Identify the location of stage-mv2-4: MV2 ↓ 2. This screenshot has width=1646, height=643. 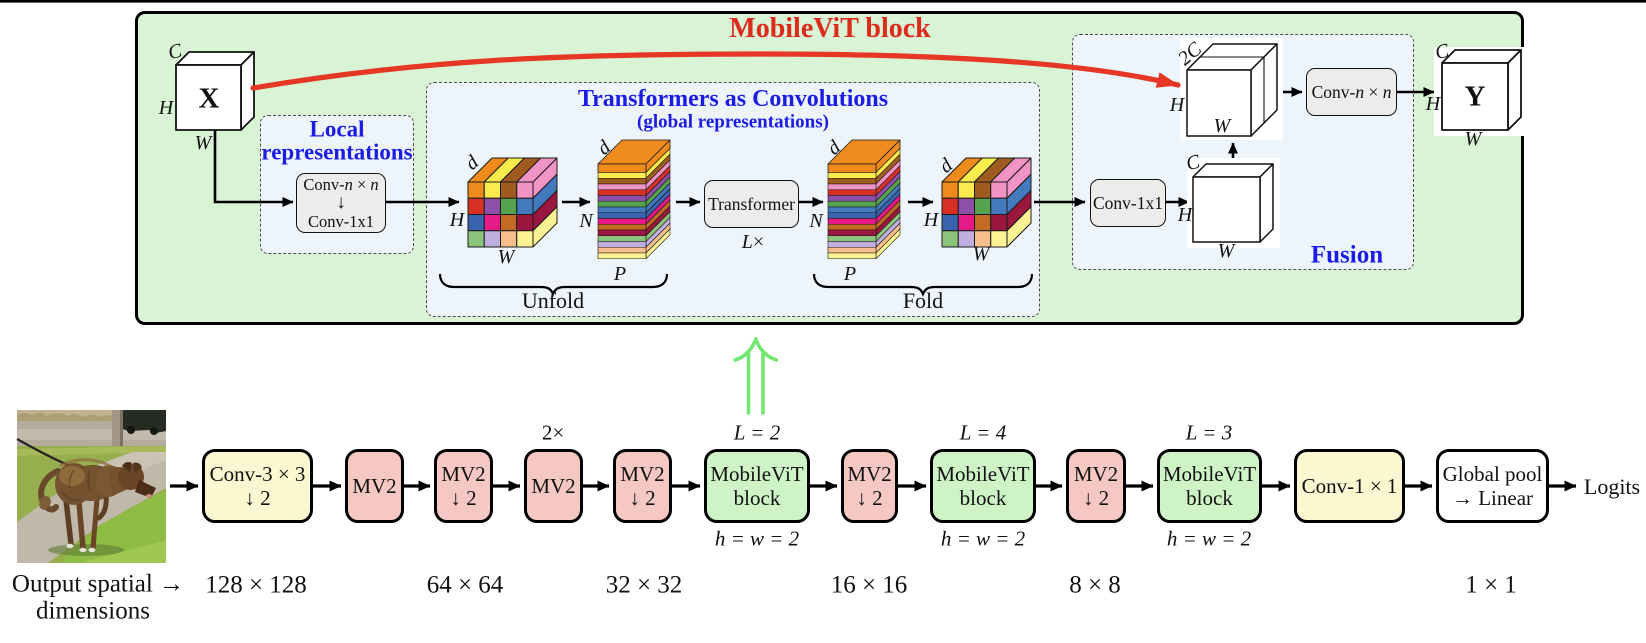
(642, 486).